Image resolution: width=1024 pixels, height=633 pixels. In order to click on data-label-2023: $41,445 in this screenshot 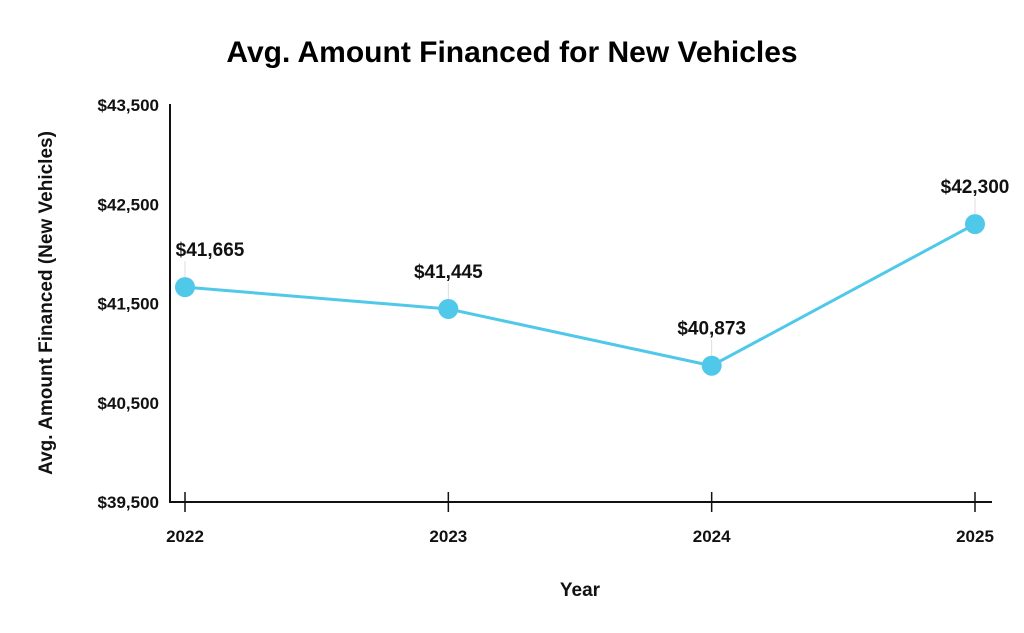, I will do `click(448, 272)`.